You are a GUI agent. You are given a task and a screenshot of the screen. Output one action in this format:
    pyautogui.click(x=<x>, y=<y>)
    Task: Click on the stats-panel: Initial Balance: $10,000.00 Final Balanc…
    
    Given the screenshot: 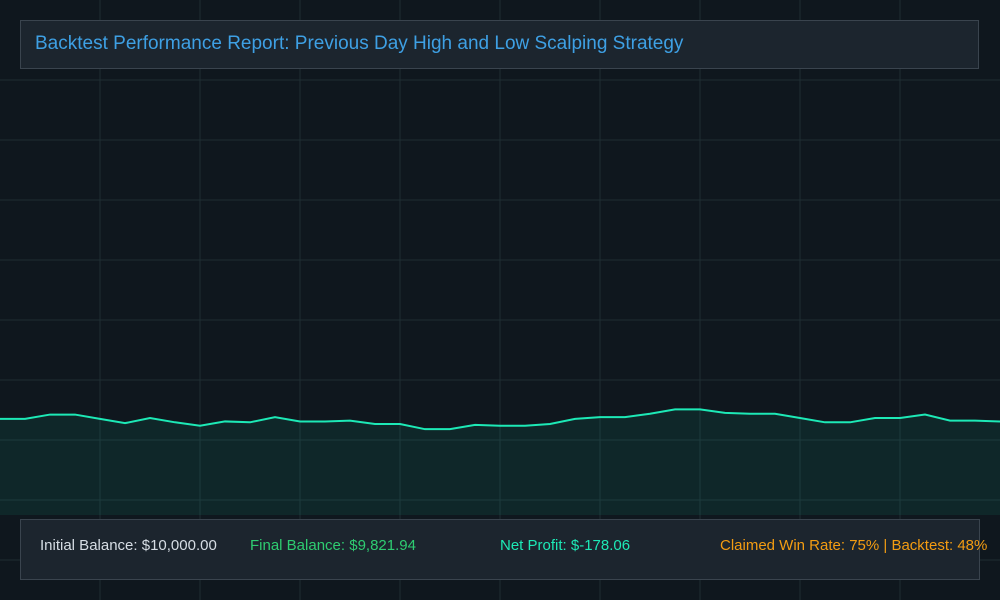 What is the action you would take?
    pyautogui.click(x=503, y=549)
    